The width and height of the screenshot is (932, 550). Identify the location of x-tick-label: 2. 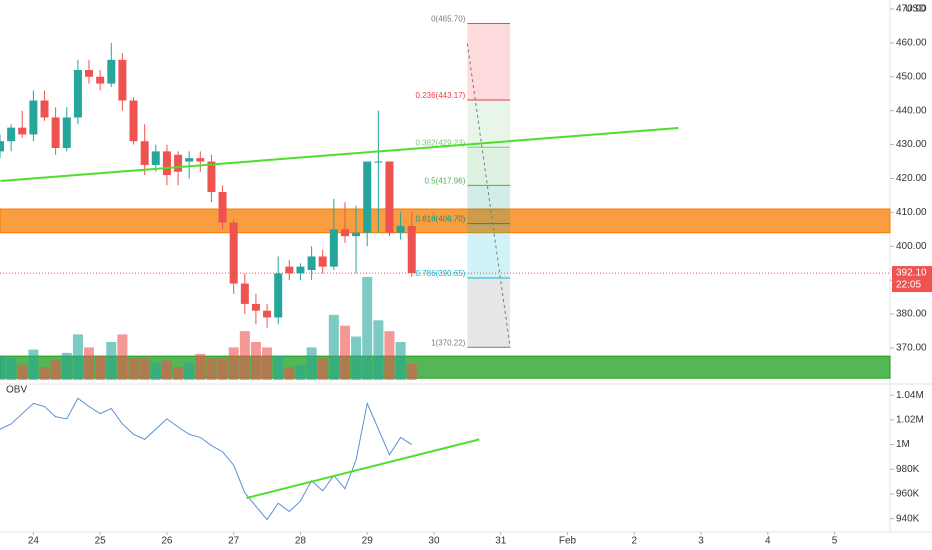
(635, 541).